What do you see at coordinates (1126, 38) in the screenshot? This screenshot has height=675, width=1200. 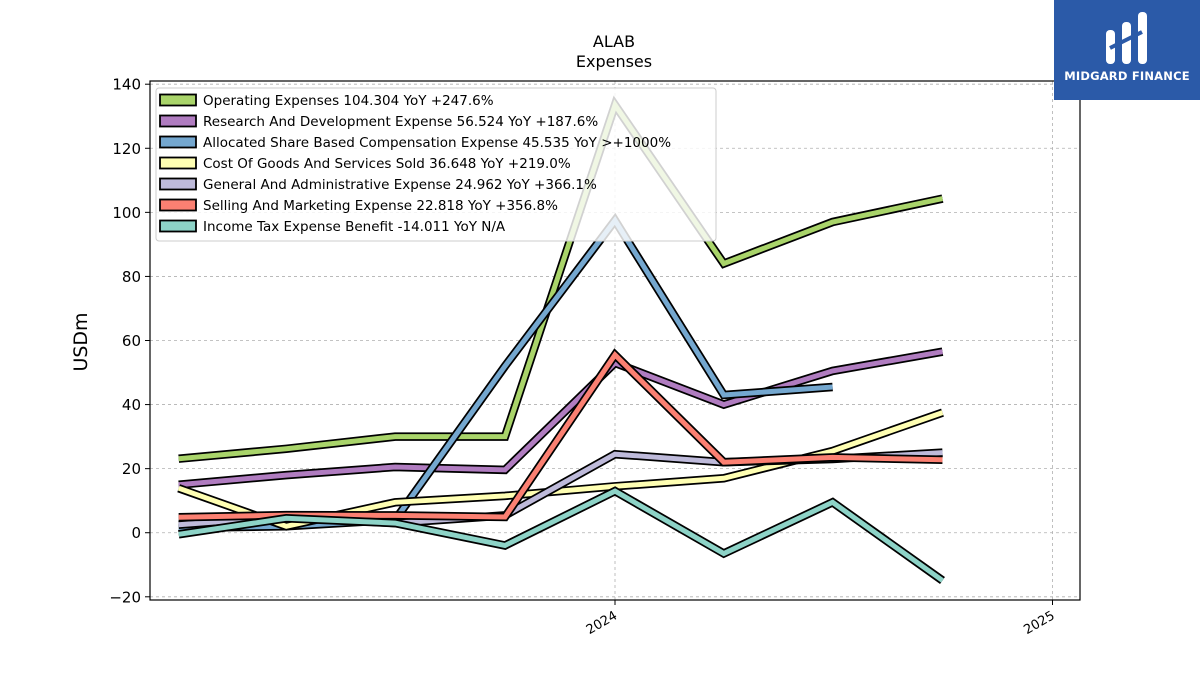 I see `logo-mark-icon` at bounding box center [1126, 38].